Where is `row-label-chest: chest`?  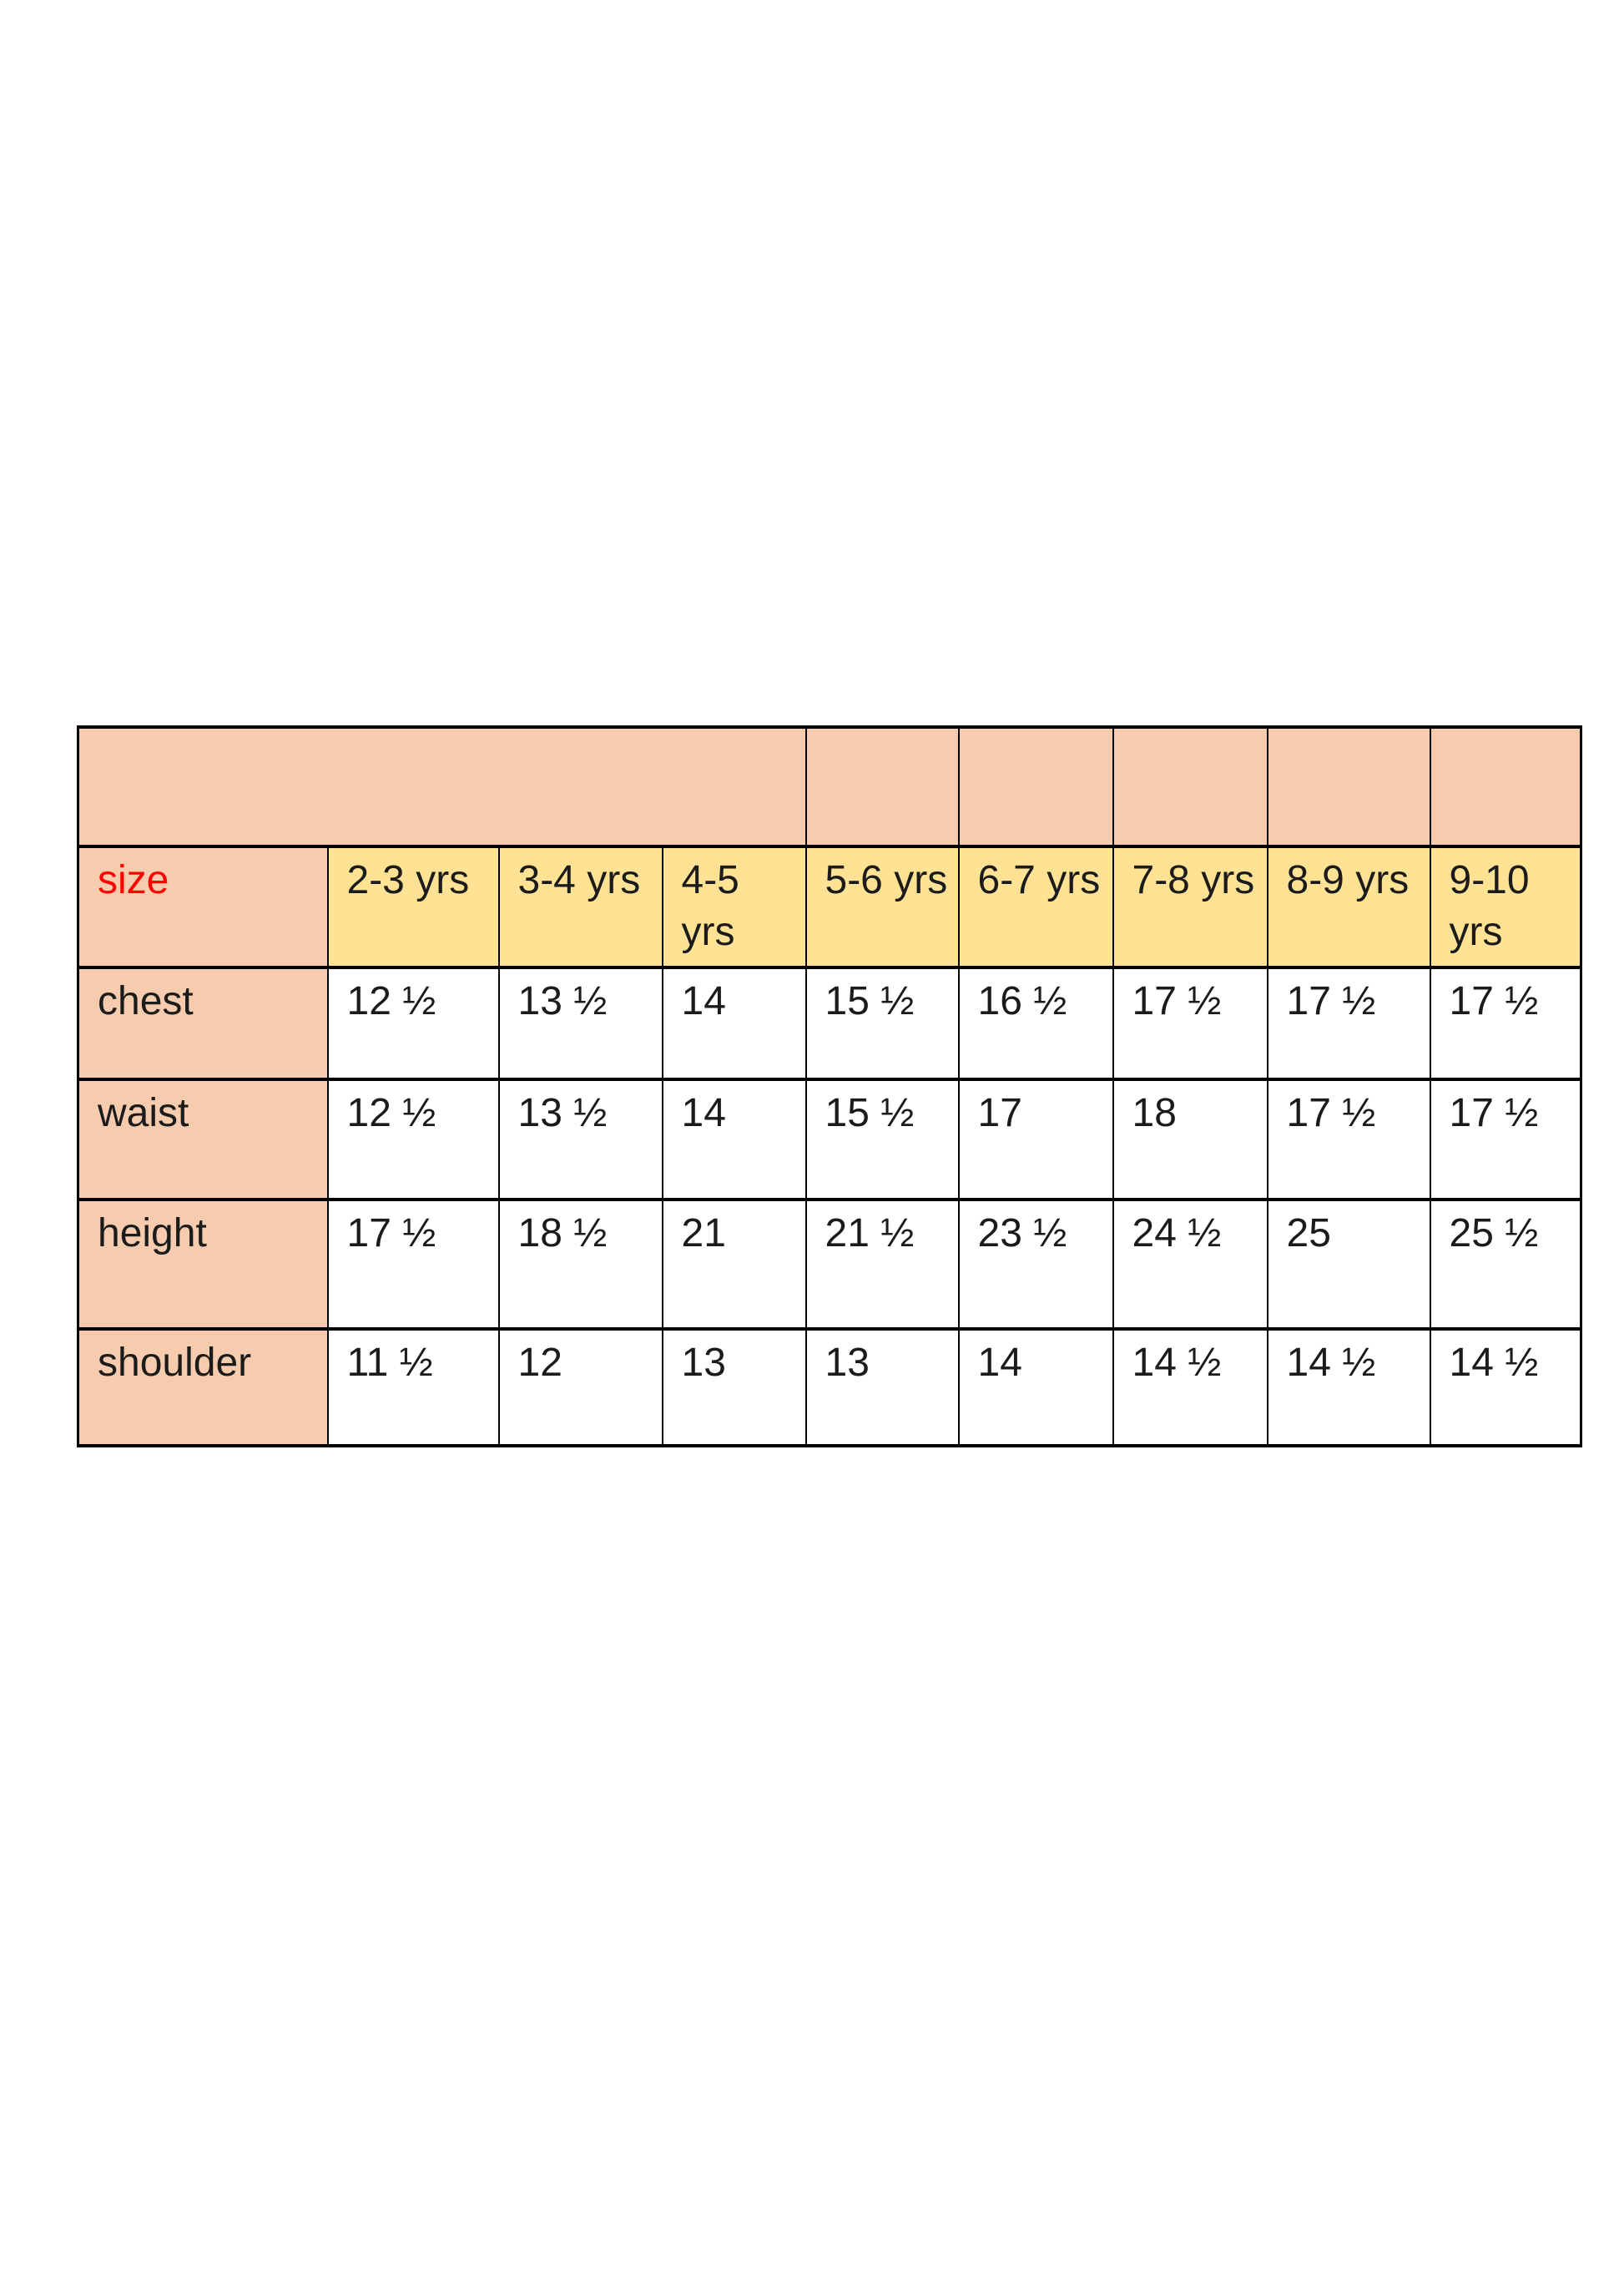
row-label-chest: chest is located at coordinates (203, 1023).